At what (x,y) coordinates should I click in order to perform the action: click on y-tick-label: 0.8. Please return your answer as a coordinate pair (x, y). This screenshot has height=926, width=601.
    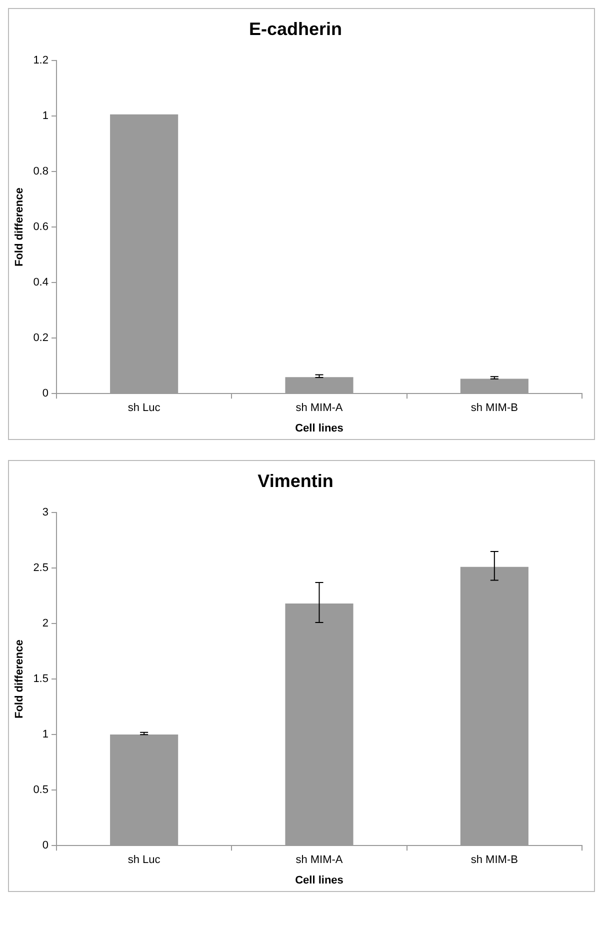
    Looking at the image, I should click on (40, 172).